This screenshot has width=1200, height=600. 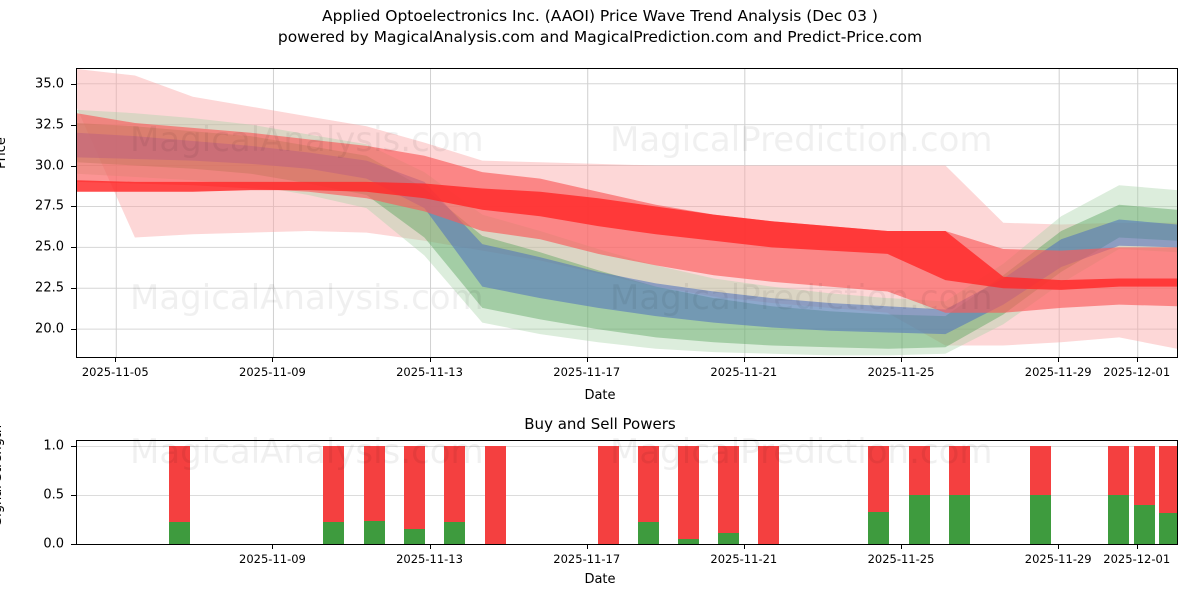 What do you see at coordinates (429, 372) in the screenshot?
I see `main-xtick-label: 2025-11-13` at bounding box center [429, 372].